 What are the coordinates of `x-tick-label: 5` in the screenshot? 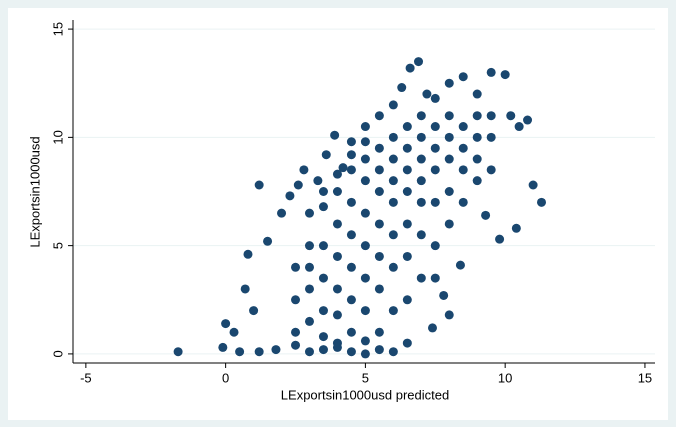 It's located at (365, 377).